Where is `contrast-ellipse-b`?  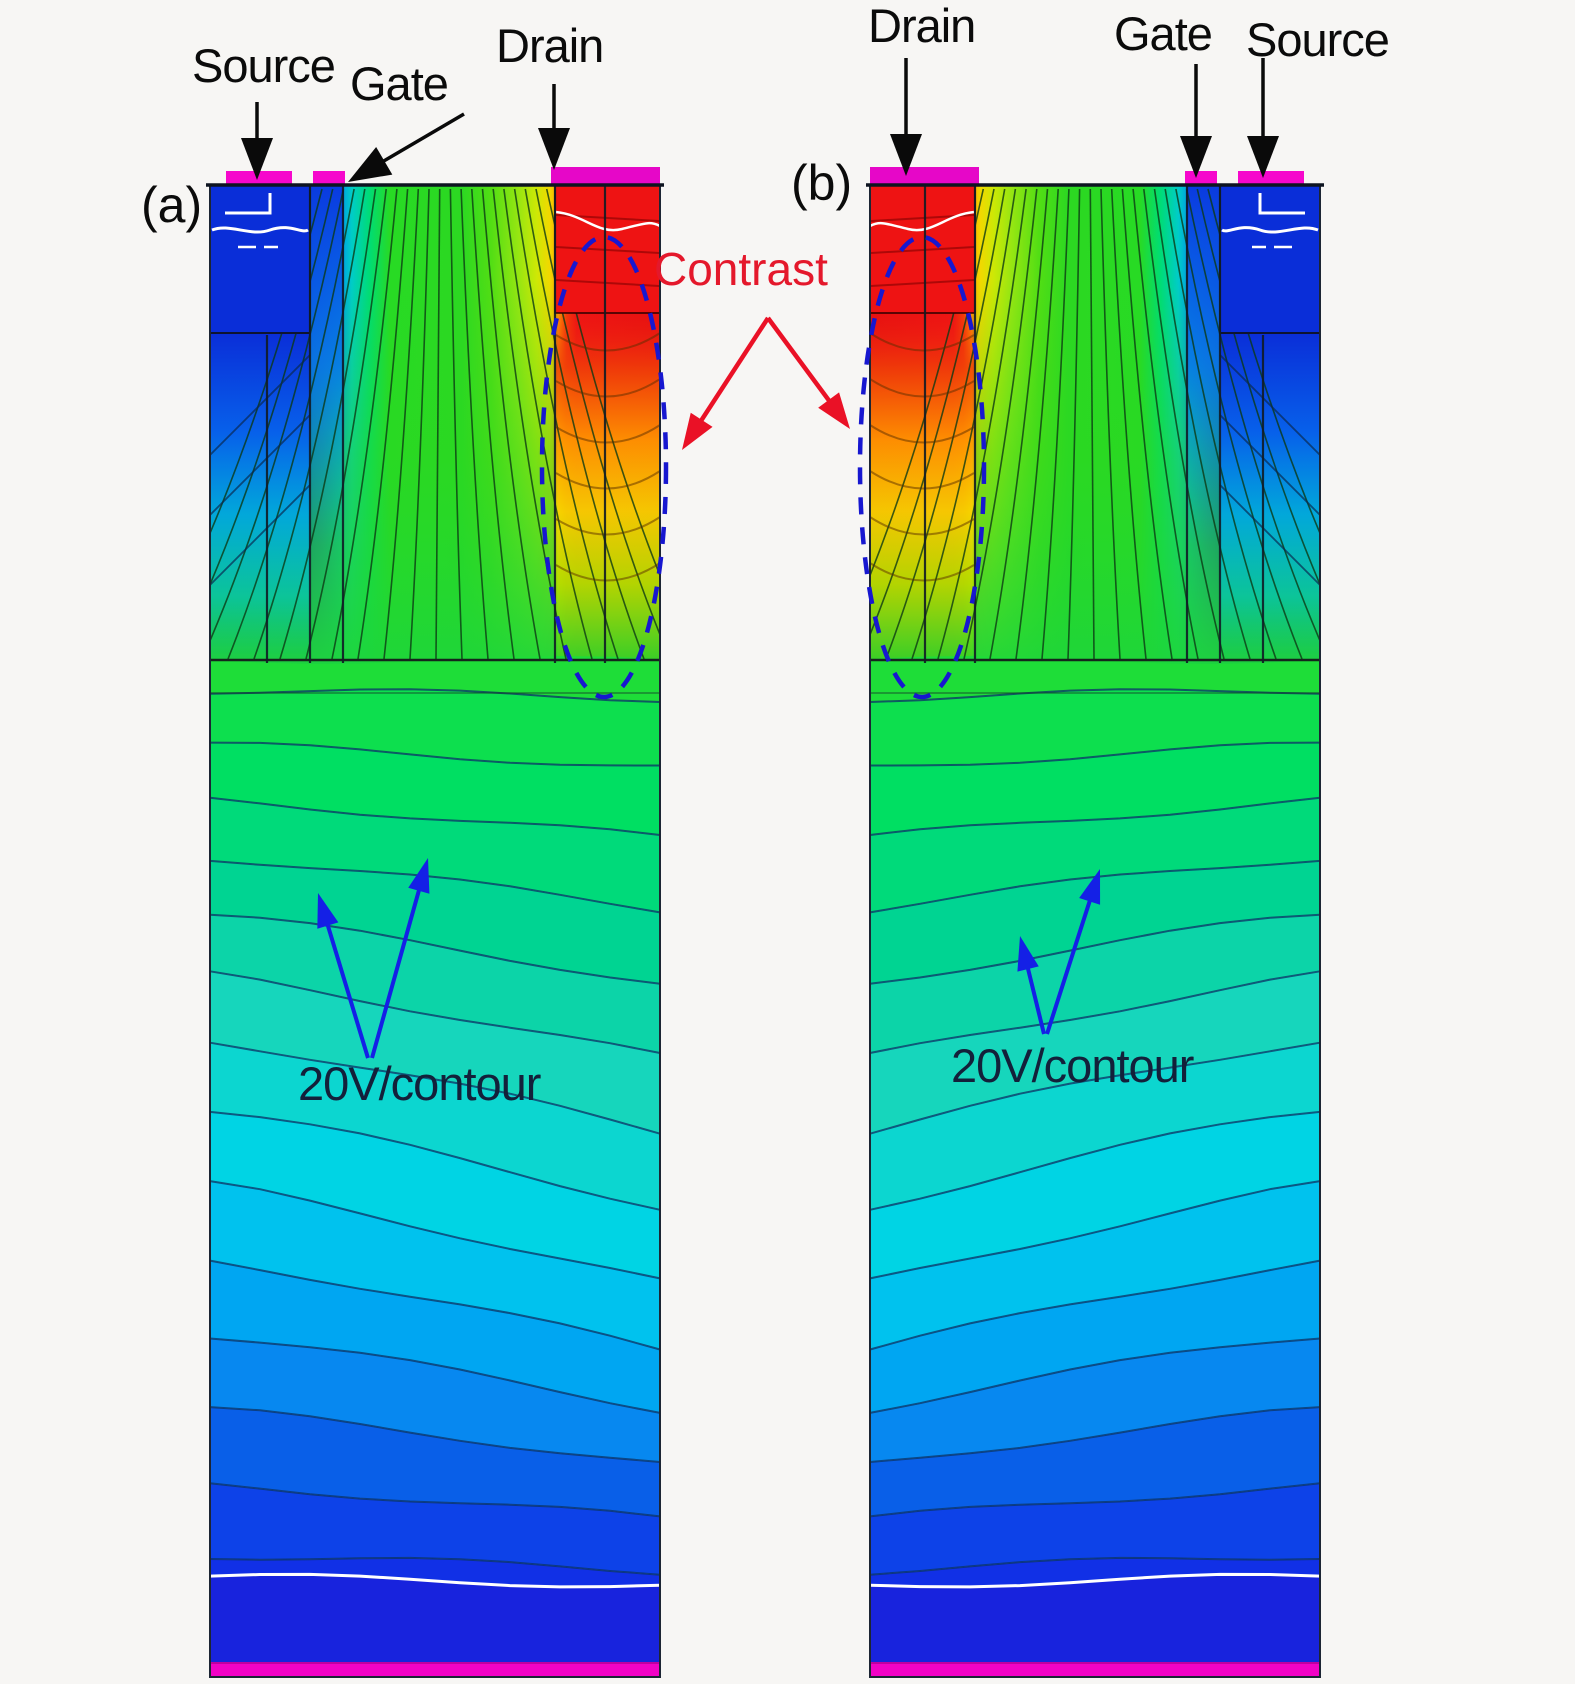 contrast-ellipse-b is located at coordinates (922, 467).